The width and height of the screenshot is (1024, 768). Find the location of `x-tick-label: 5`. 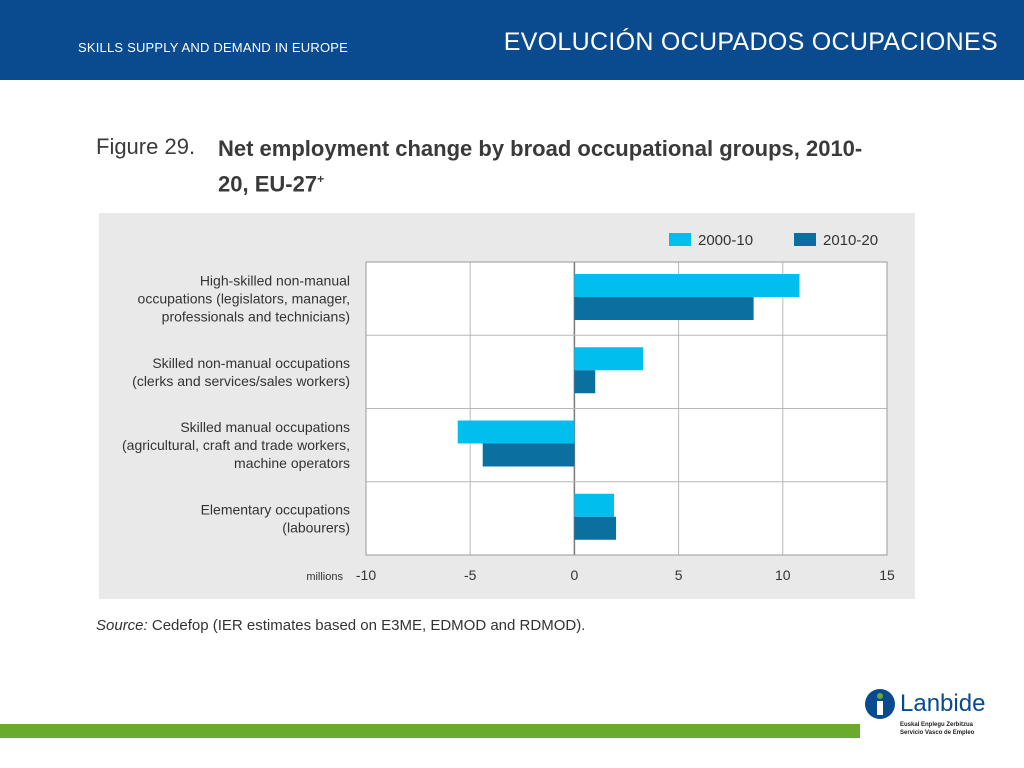

x-tick-label: 5 is located at coordinates (679, 575).